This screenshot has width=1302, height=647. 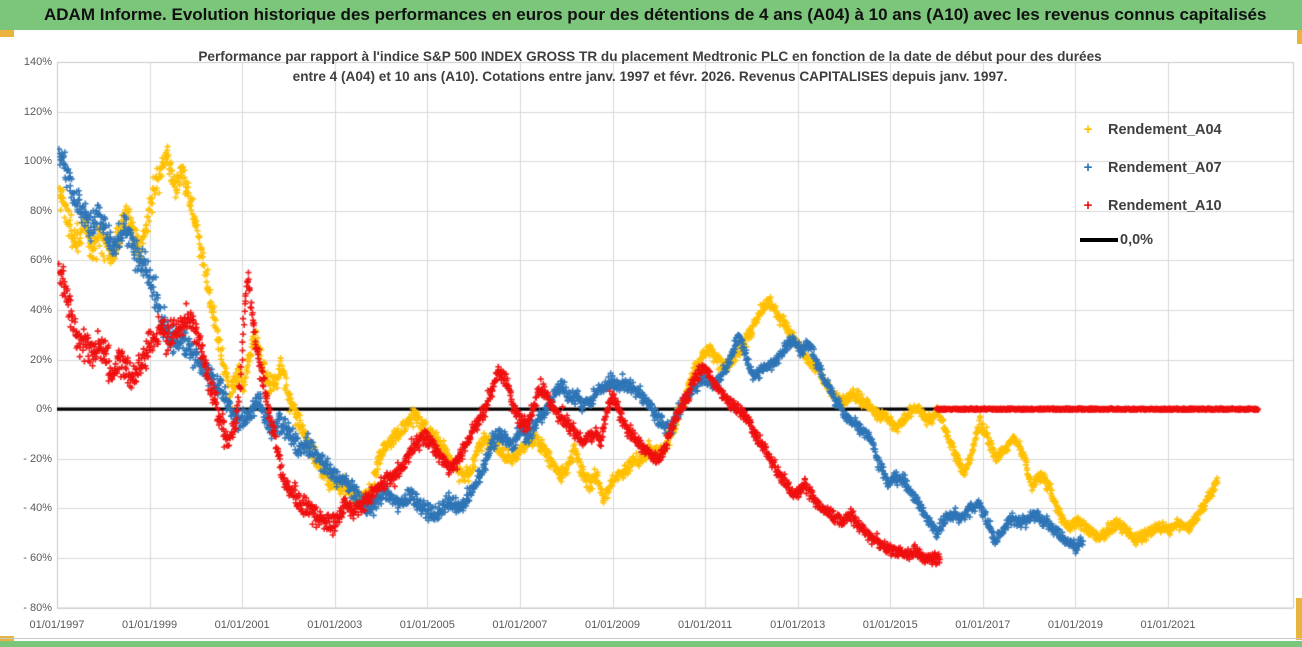 I want to click on x-tick-label: 01/01/1999, so click(x=150, y=625).